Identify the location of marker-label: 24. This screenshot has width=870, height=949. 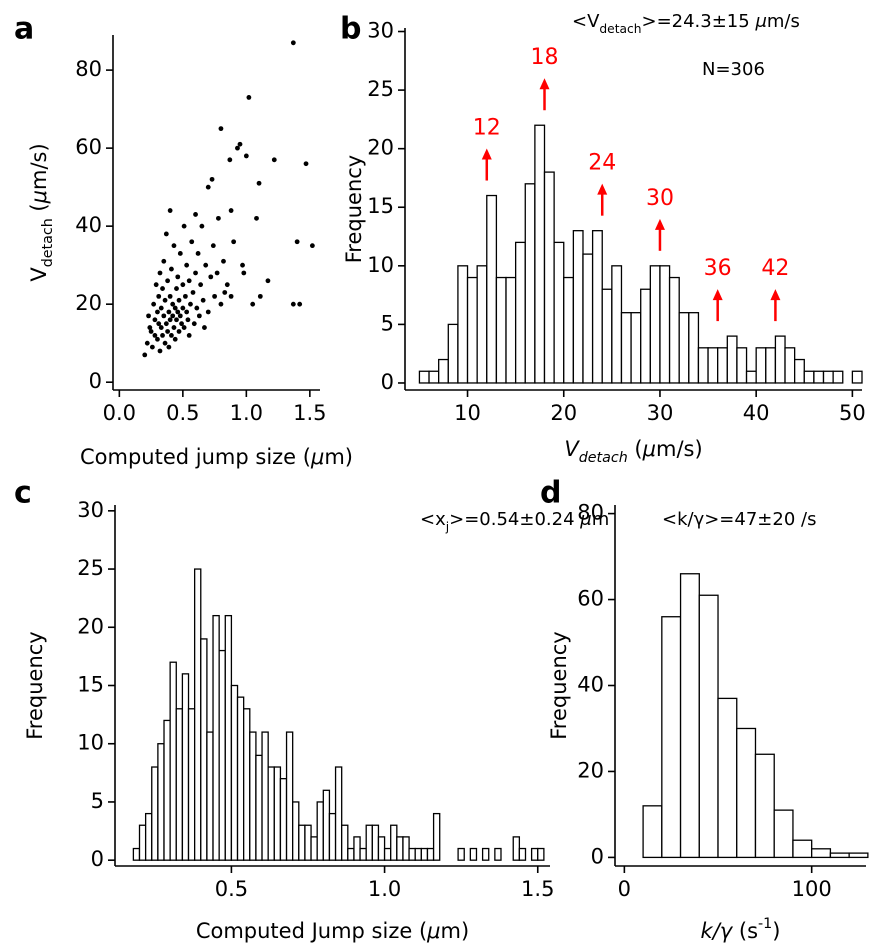
(602, 163).